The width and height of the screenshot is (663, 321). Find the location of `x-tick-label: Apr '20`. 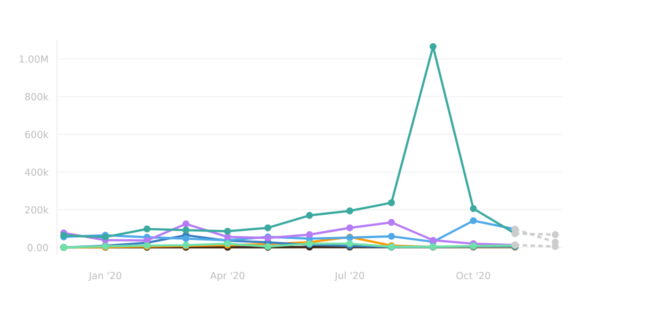

x-tick-label: Apr '20 is located at coordinates (227, 277).